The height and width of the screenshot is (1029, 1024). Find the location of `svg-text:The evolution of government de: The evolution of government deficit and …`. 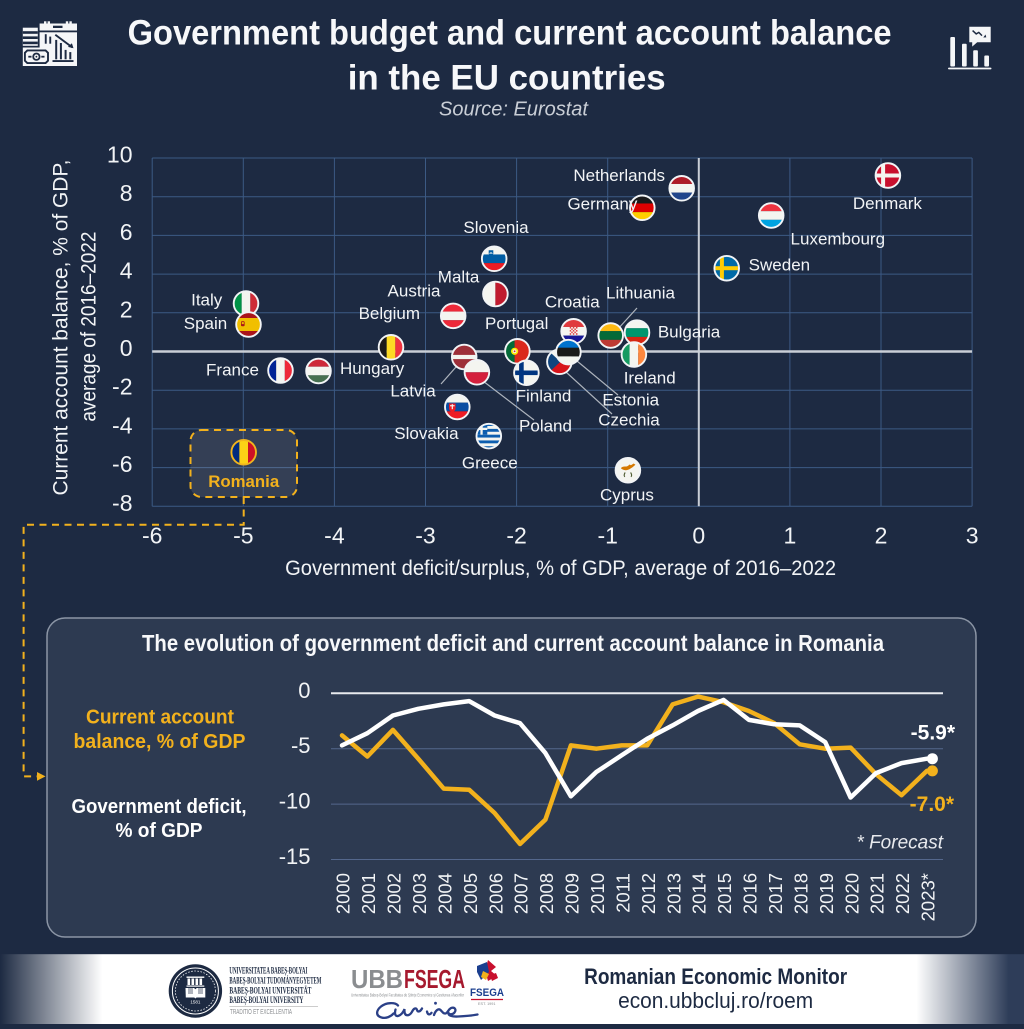

svg-text:The evolution of government de: The evolution of government deficit and … is located at coordinates (513, 643).